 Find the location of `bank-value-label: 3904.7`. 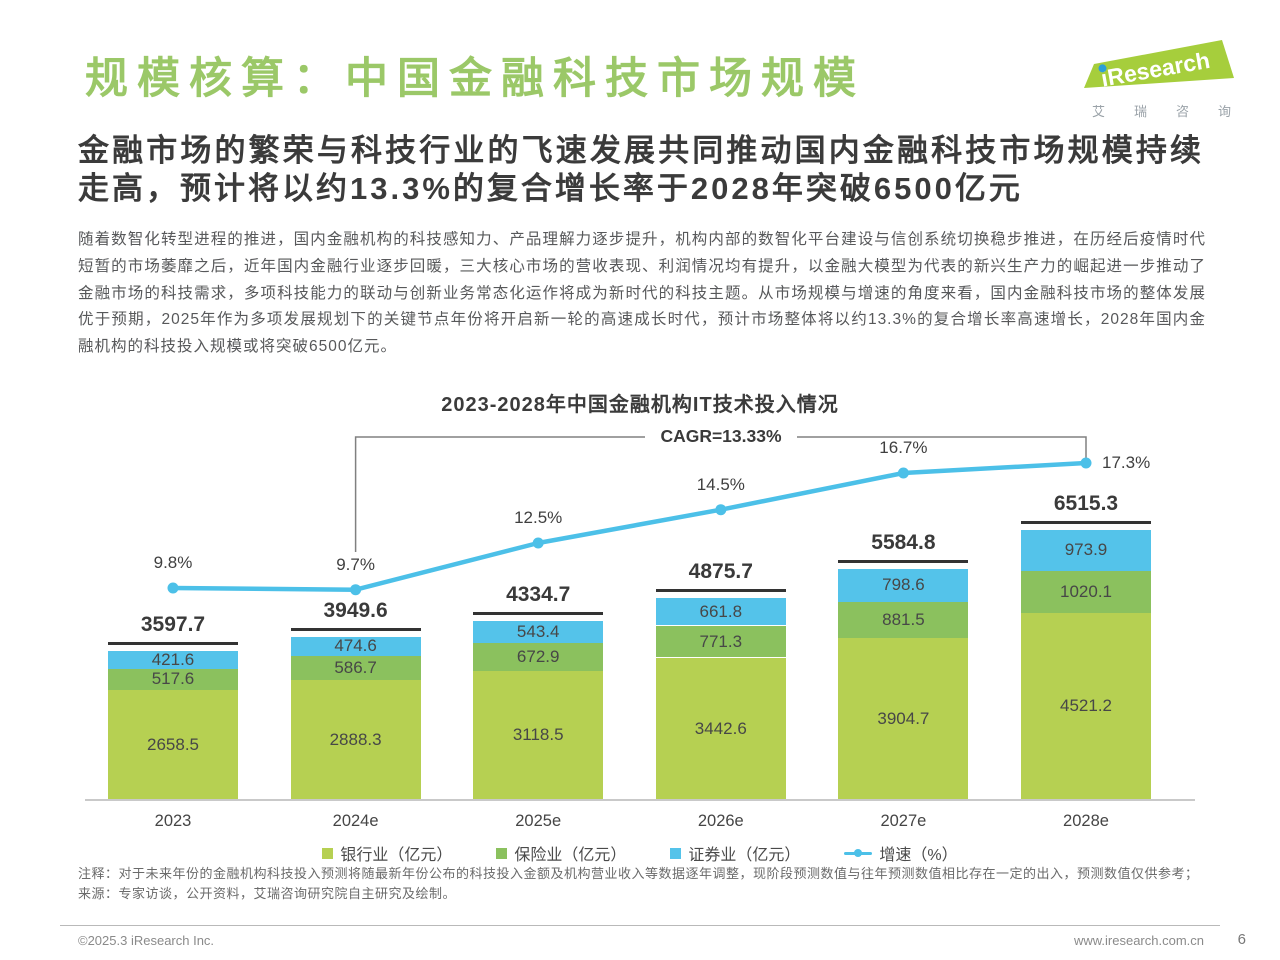

bank-value-label: 3904.7 is located at coordinates (903, 719).